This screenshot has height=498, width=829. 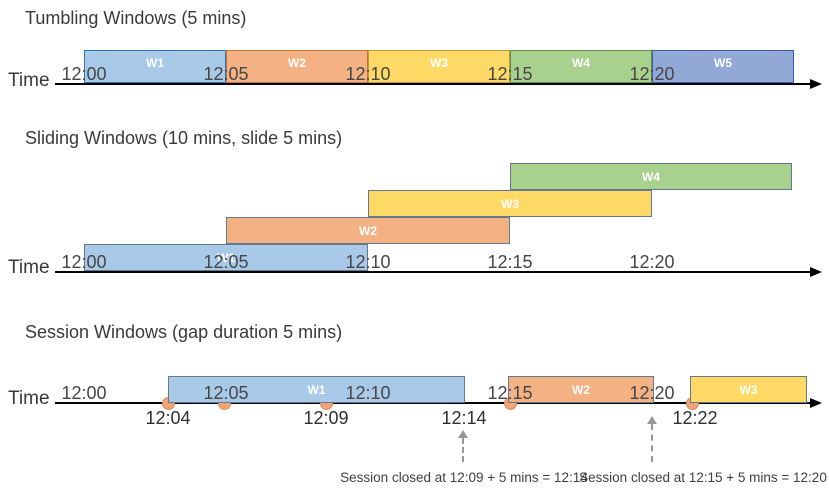 What do you see at coordinates (510, 74) in the screenshot?
I see `tumbling-tick-1215: 12:15` at bounding box center [510, 74].